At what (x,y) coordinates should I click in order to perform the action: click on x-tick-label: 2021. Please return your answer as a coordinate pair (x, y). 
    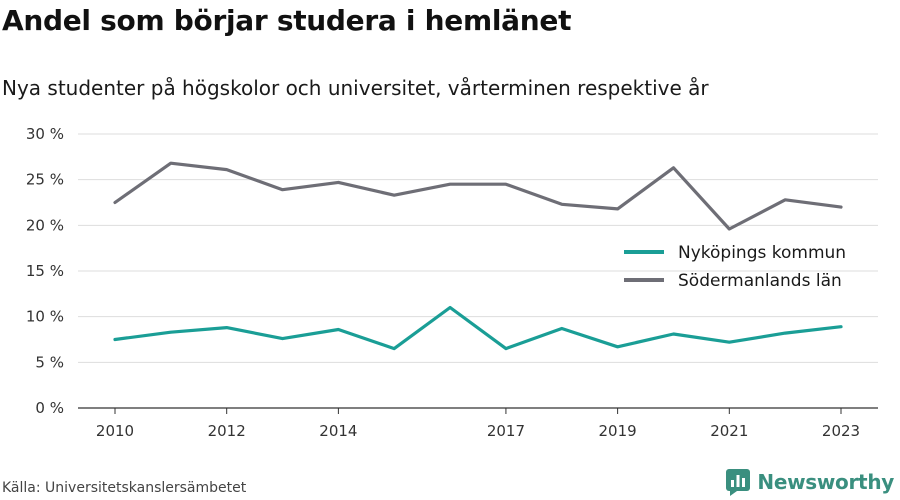
    Looking at the image, I should click on (729, 431).